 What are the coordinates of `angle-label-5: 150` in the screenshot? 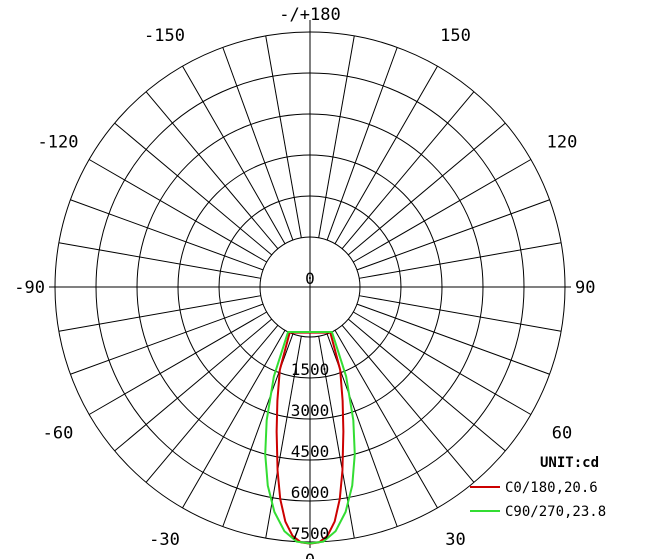 It's located at (455, 36).